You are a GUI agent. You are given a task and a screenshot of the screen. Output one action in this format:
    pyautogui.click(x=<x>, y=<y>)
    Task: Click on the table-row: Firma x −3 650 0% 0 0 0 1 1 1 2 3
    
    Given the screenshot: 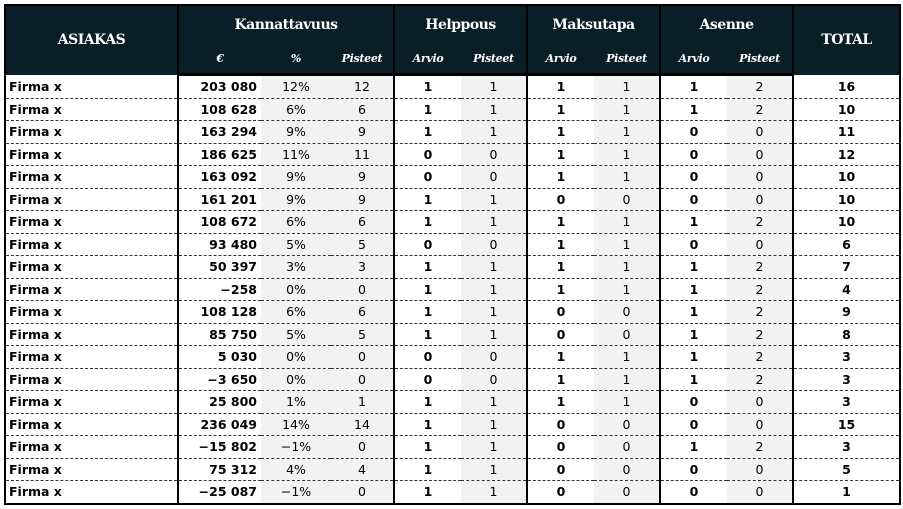 What is the action you would take?
    pyautogui.click(x=453, y=379)
    